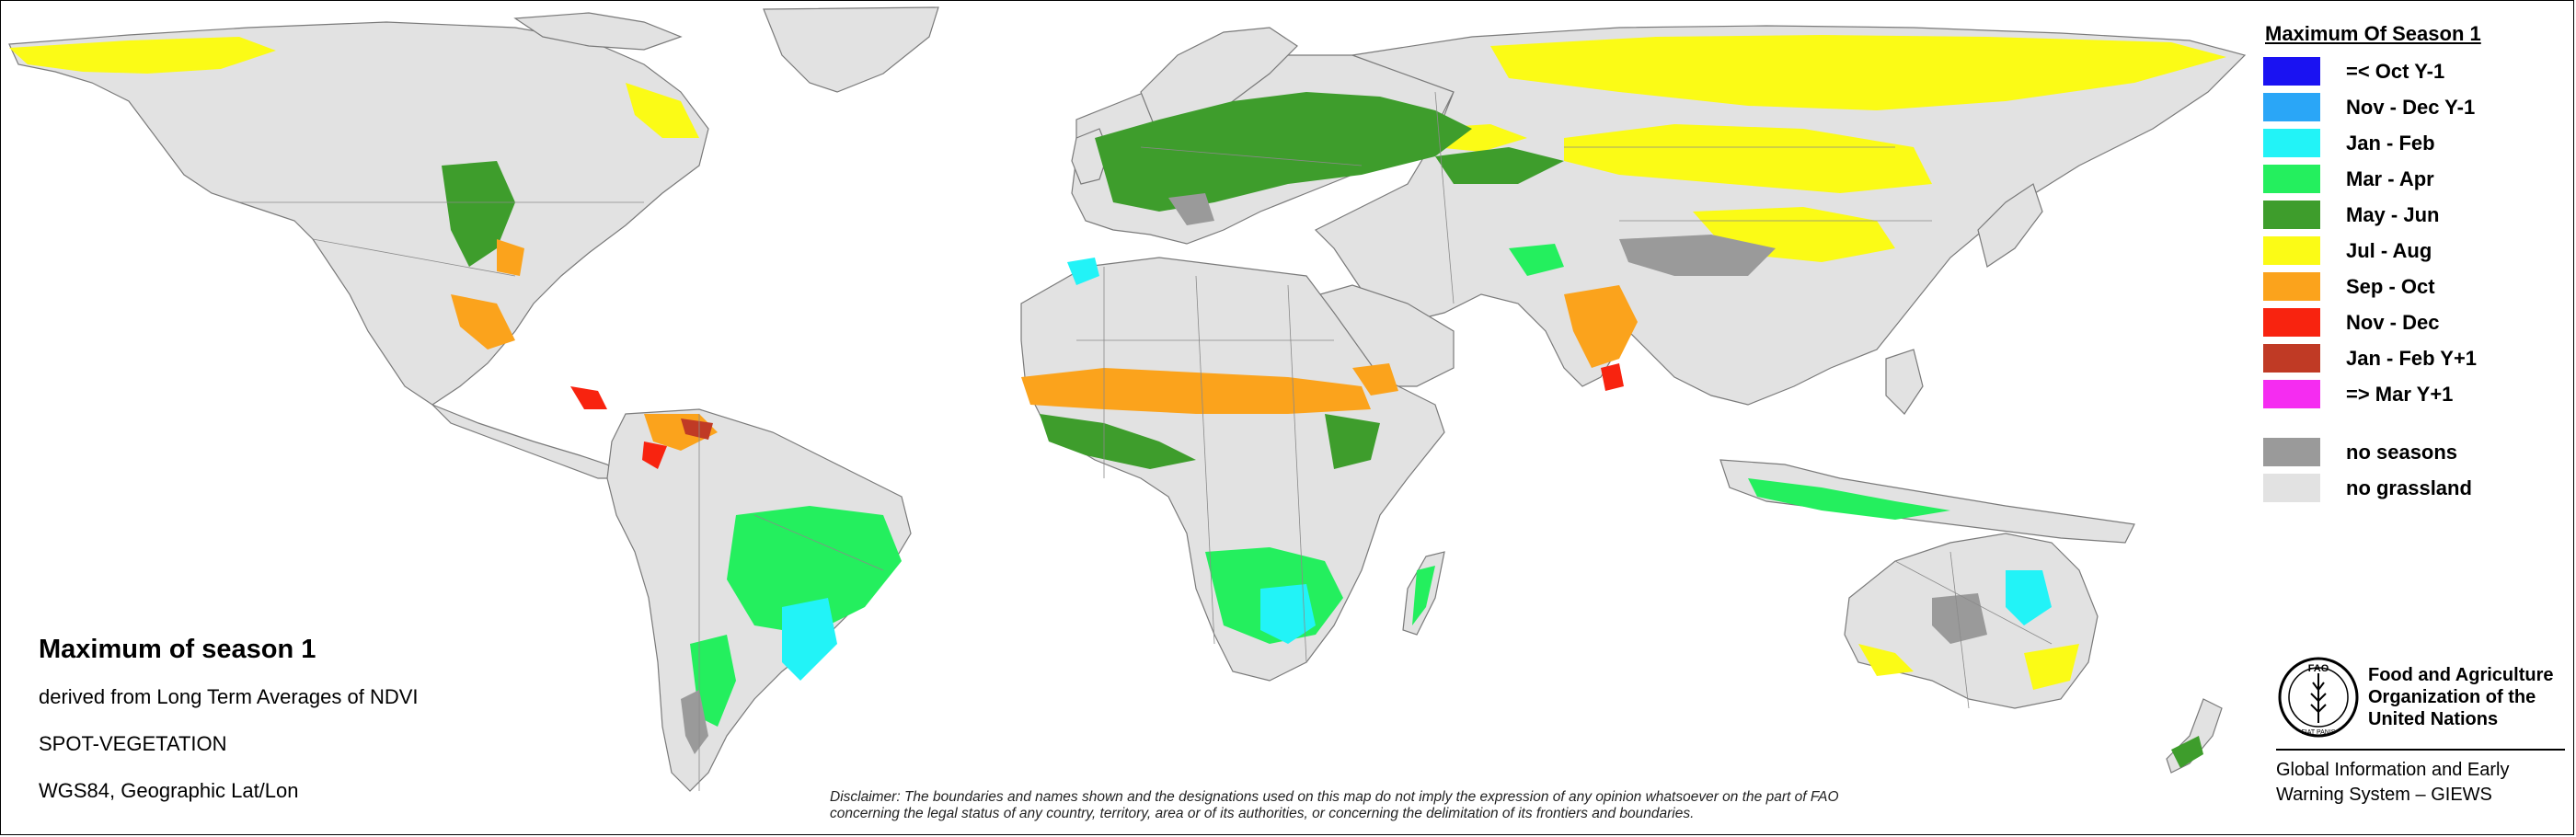  I want to click on giews-line: Global Information and Early, so click(2393, 770).